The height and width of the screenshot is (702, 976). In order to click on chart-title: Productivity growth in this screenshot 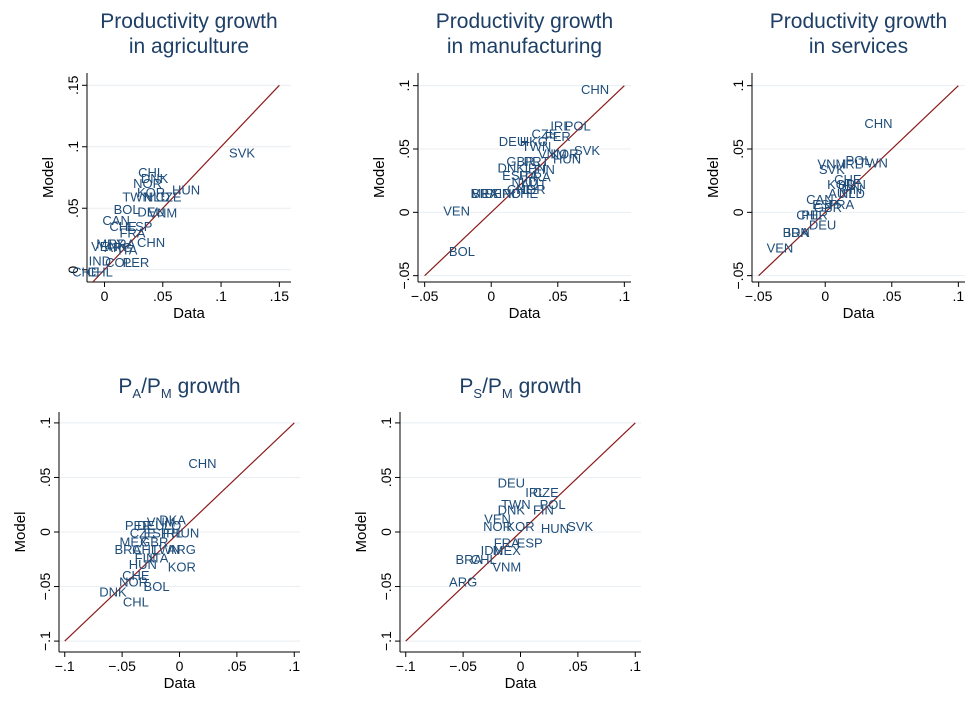, I will do `click(188, 21)`.